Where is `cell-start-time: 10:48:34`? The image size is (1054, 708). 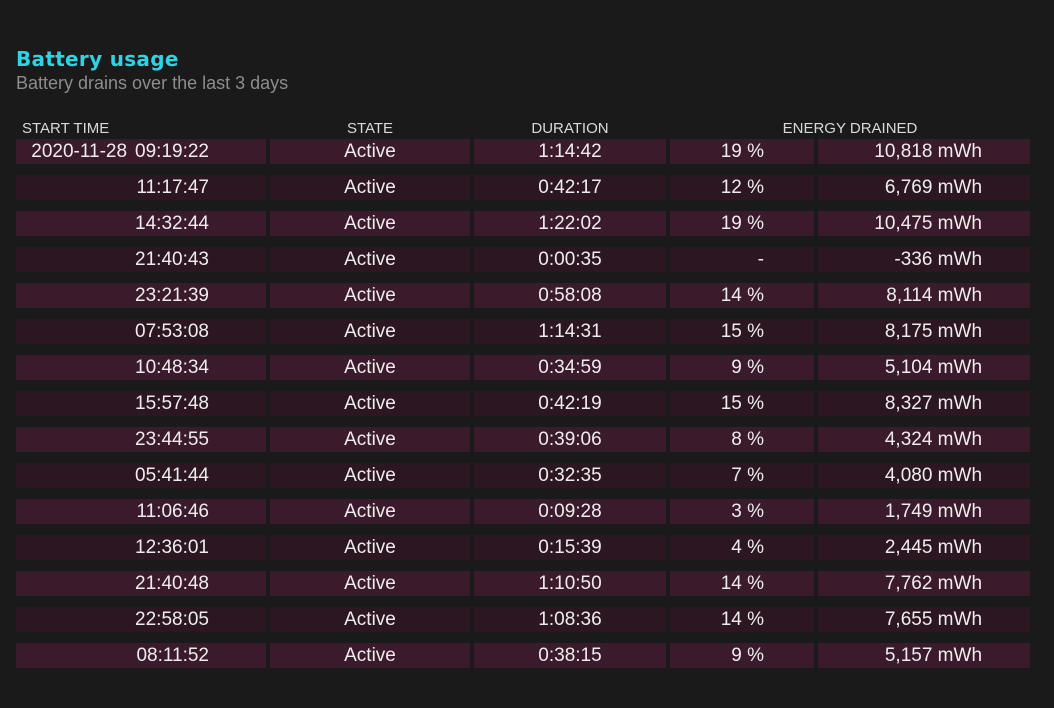 cell-start-time: 10:48:34 is located at coordinates (141, 373).